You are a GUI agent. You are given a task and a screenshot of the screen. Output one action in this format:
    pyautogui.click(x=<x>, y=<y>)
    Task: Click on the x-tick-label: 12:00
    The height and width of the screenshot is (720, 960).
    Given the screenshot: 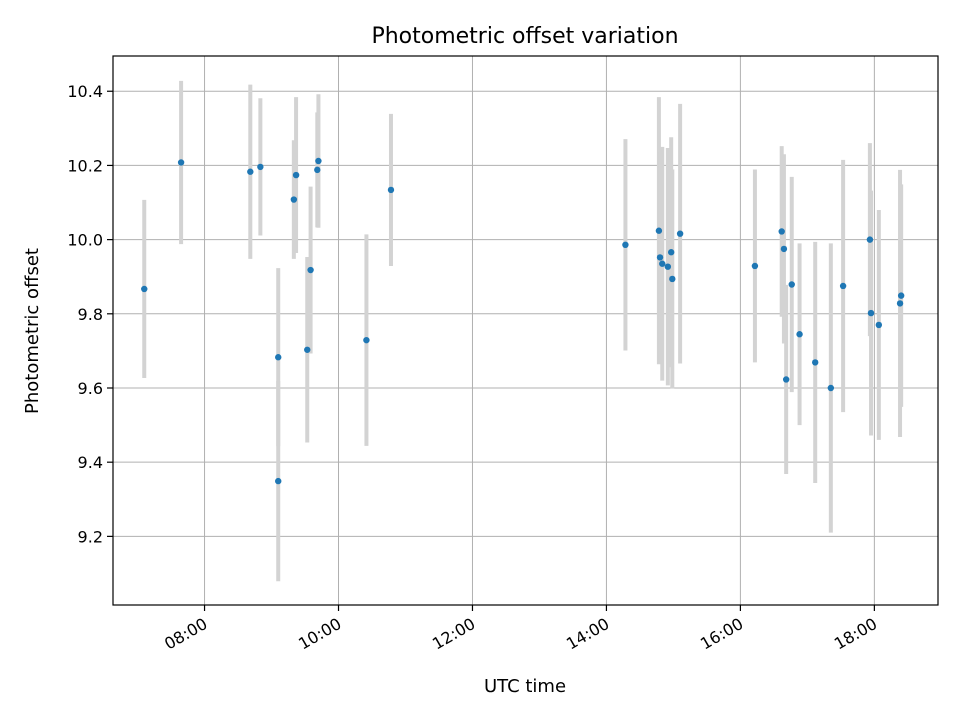 What is the action you would take?
    pyautogui.click(x=453, y=634)
    